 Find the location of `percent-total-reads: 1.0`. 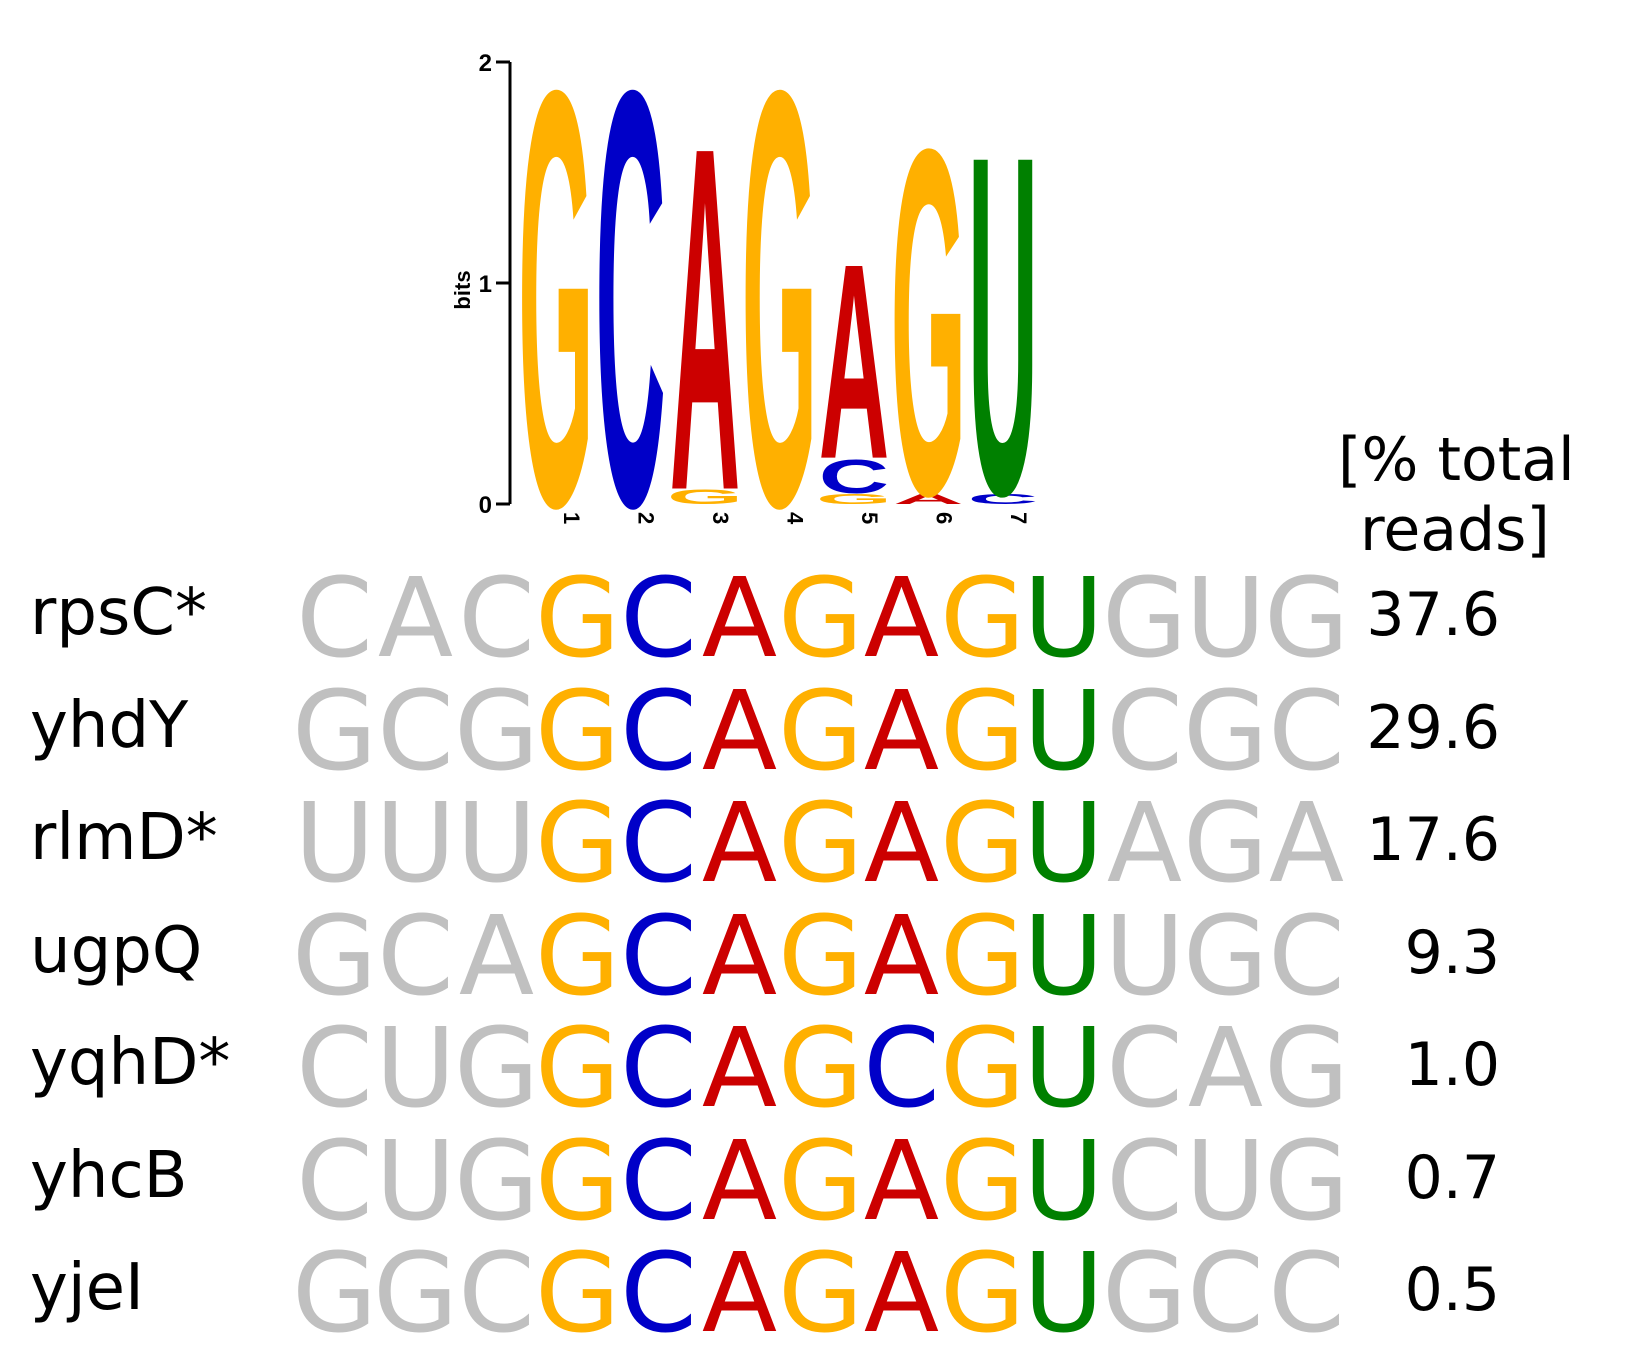

percent-total-reads: 1.0 is located at coordinates (1452, 1065).